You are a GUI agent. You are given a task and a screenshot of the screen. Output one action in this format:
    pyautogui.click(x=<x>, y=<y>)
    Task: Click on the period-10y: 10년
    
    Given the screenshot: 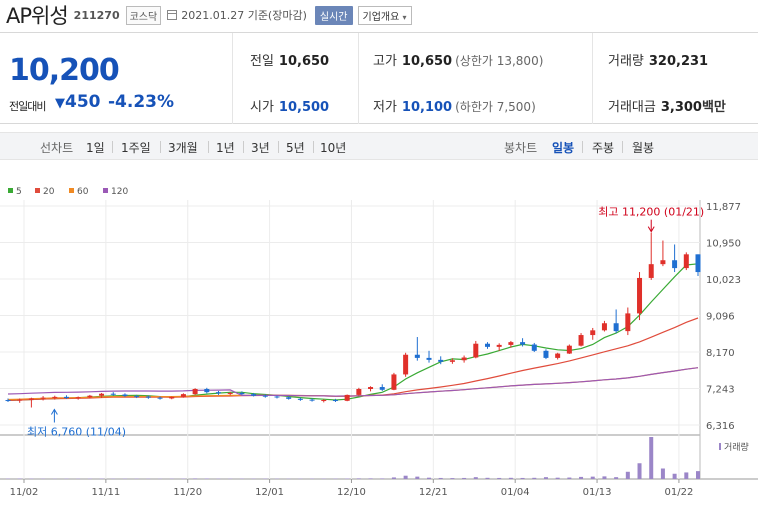 What is the action you would take?
    pyautogui.click(x=333, y=148)
    